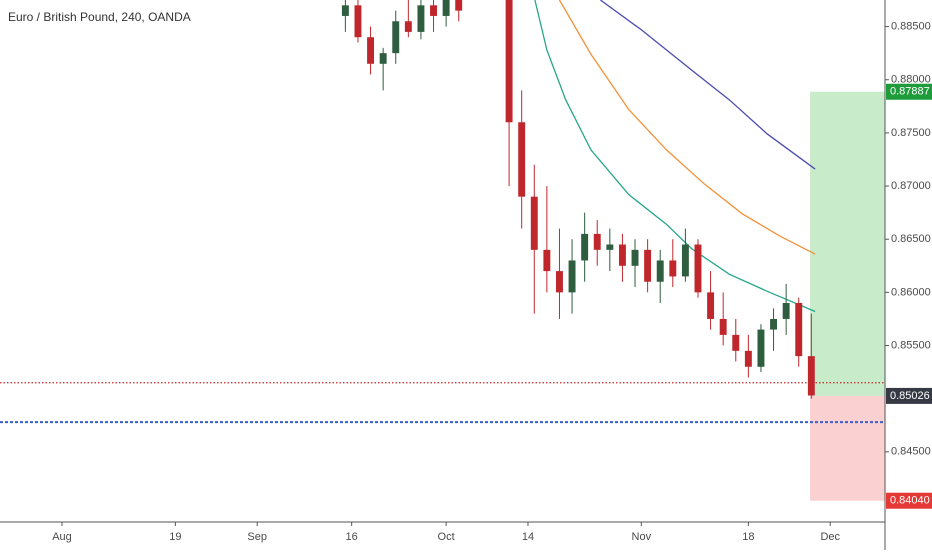  I want to click on chart-title: Euro / British Pound, 240, OANDA, so click(99, 17).